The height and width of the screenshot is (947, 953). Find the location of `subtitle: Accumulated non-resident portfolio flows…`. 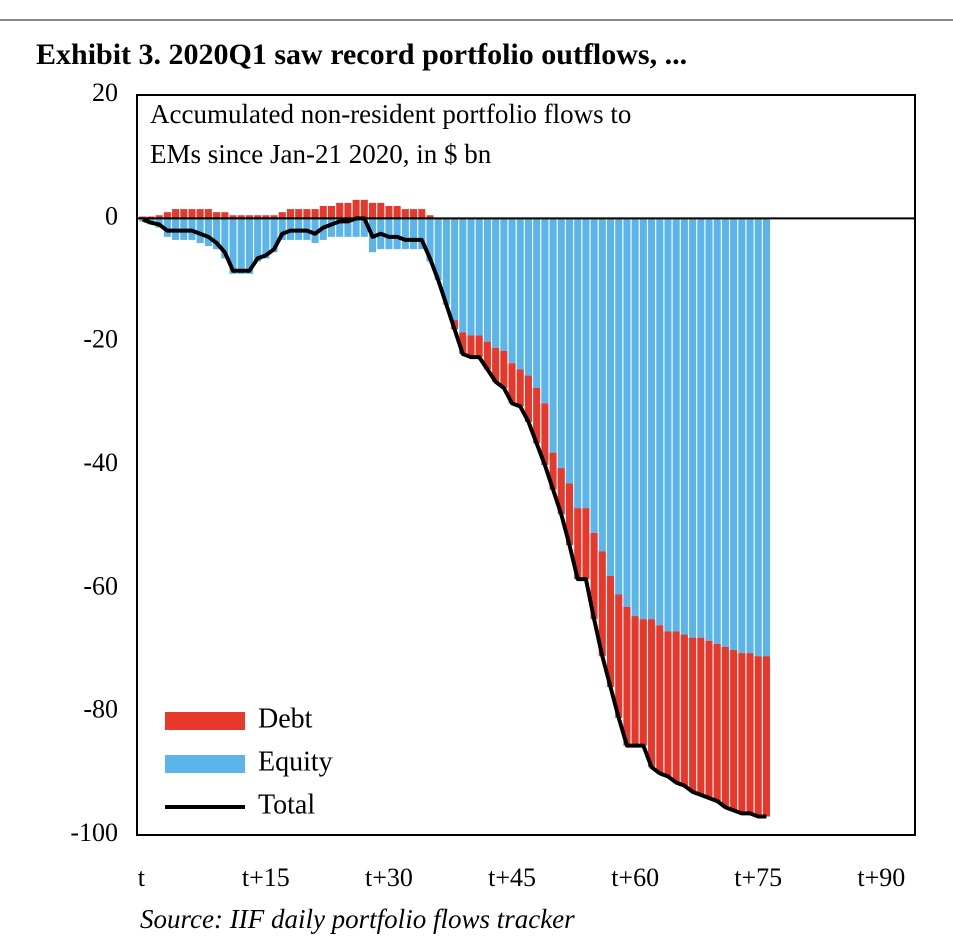

subtitle: Accumulated non-resident portfolio flows… is located at coordinates (390, 114).